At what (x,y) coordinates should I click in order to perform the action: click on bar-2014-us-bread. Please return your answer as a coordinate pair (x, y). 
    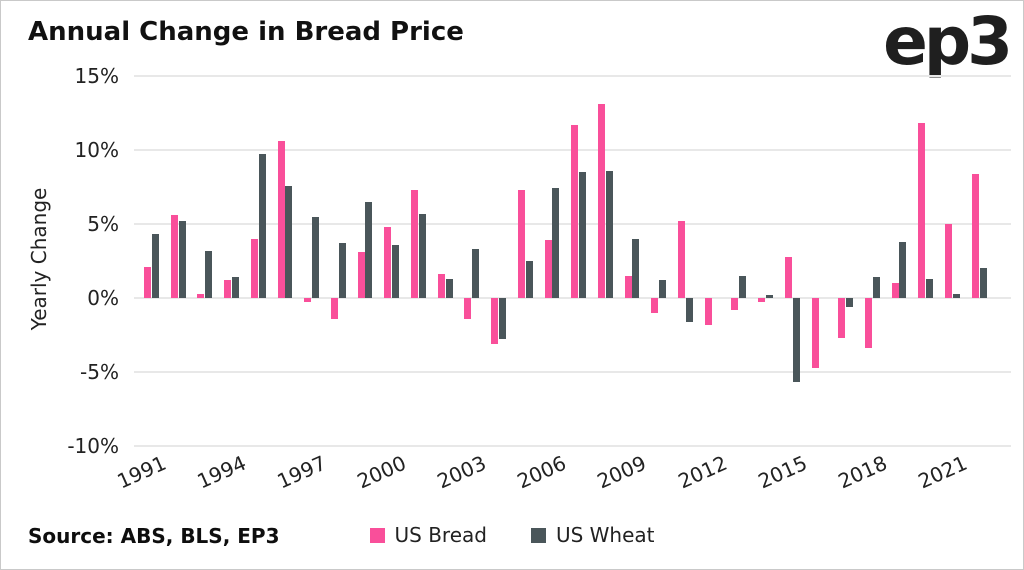
    Looking at the image, I should click on (762, 300).